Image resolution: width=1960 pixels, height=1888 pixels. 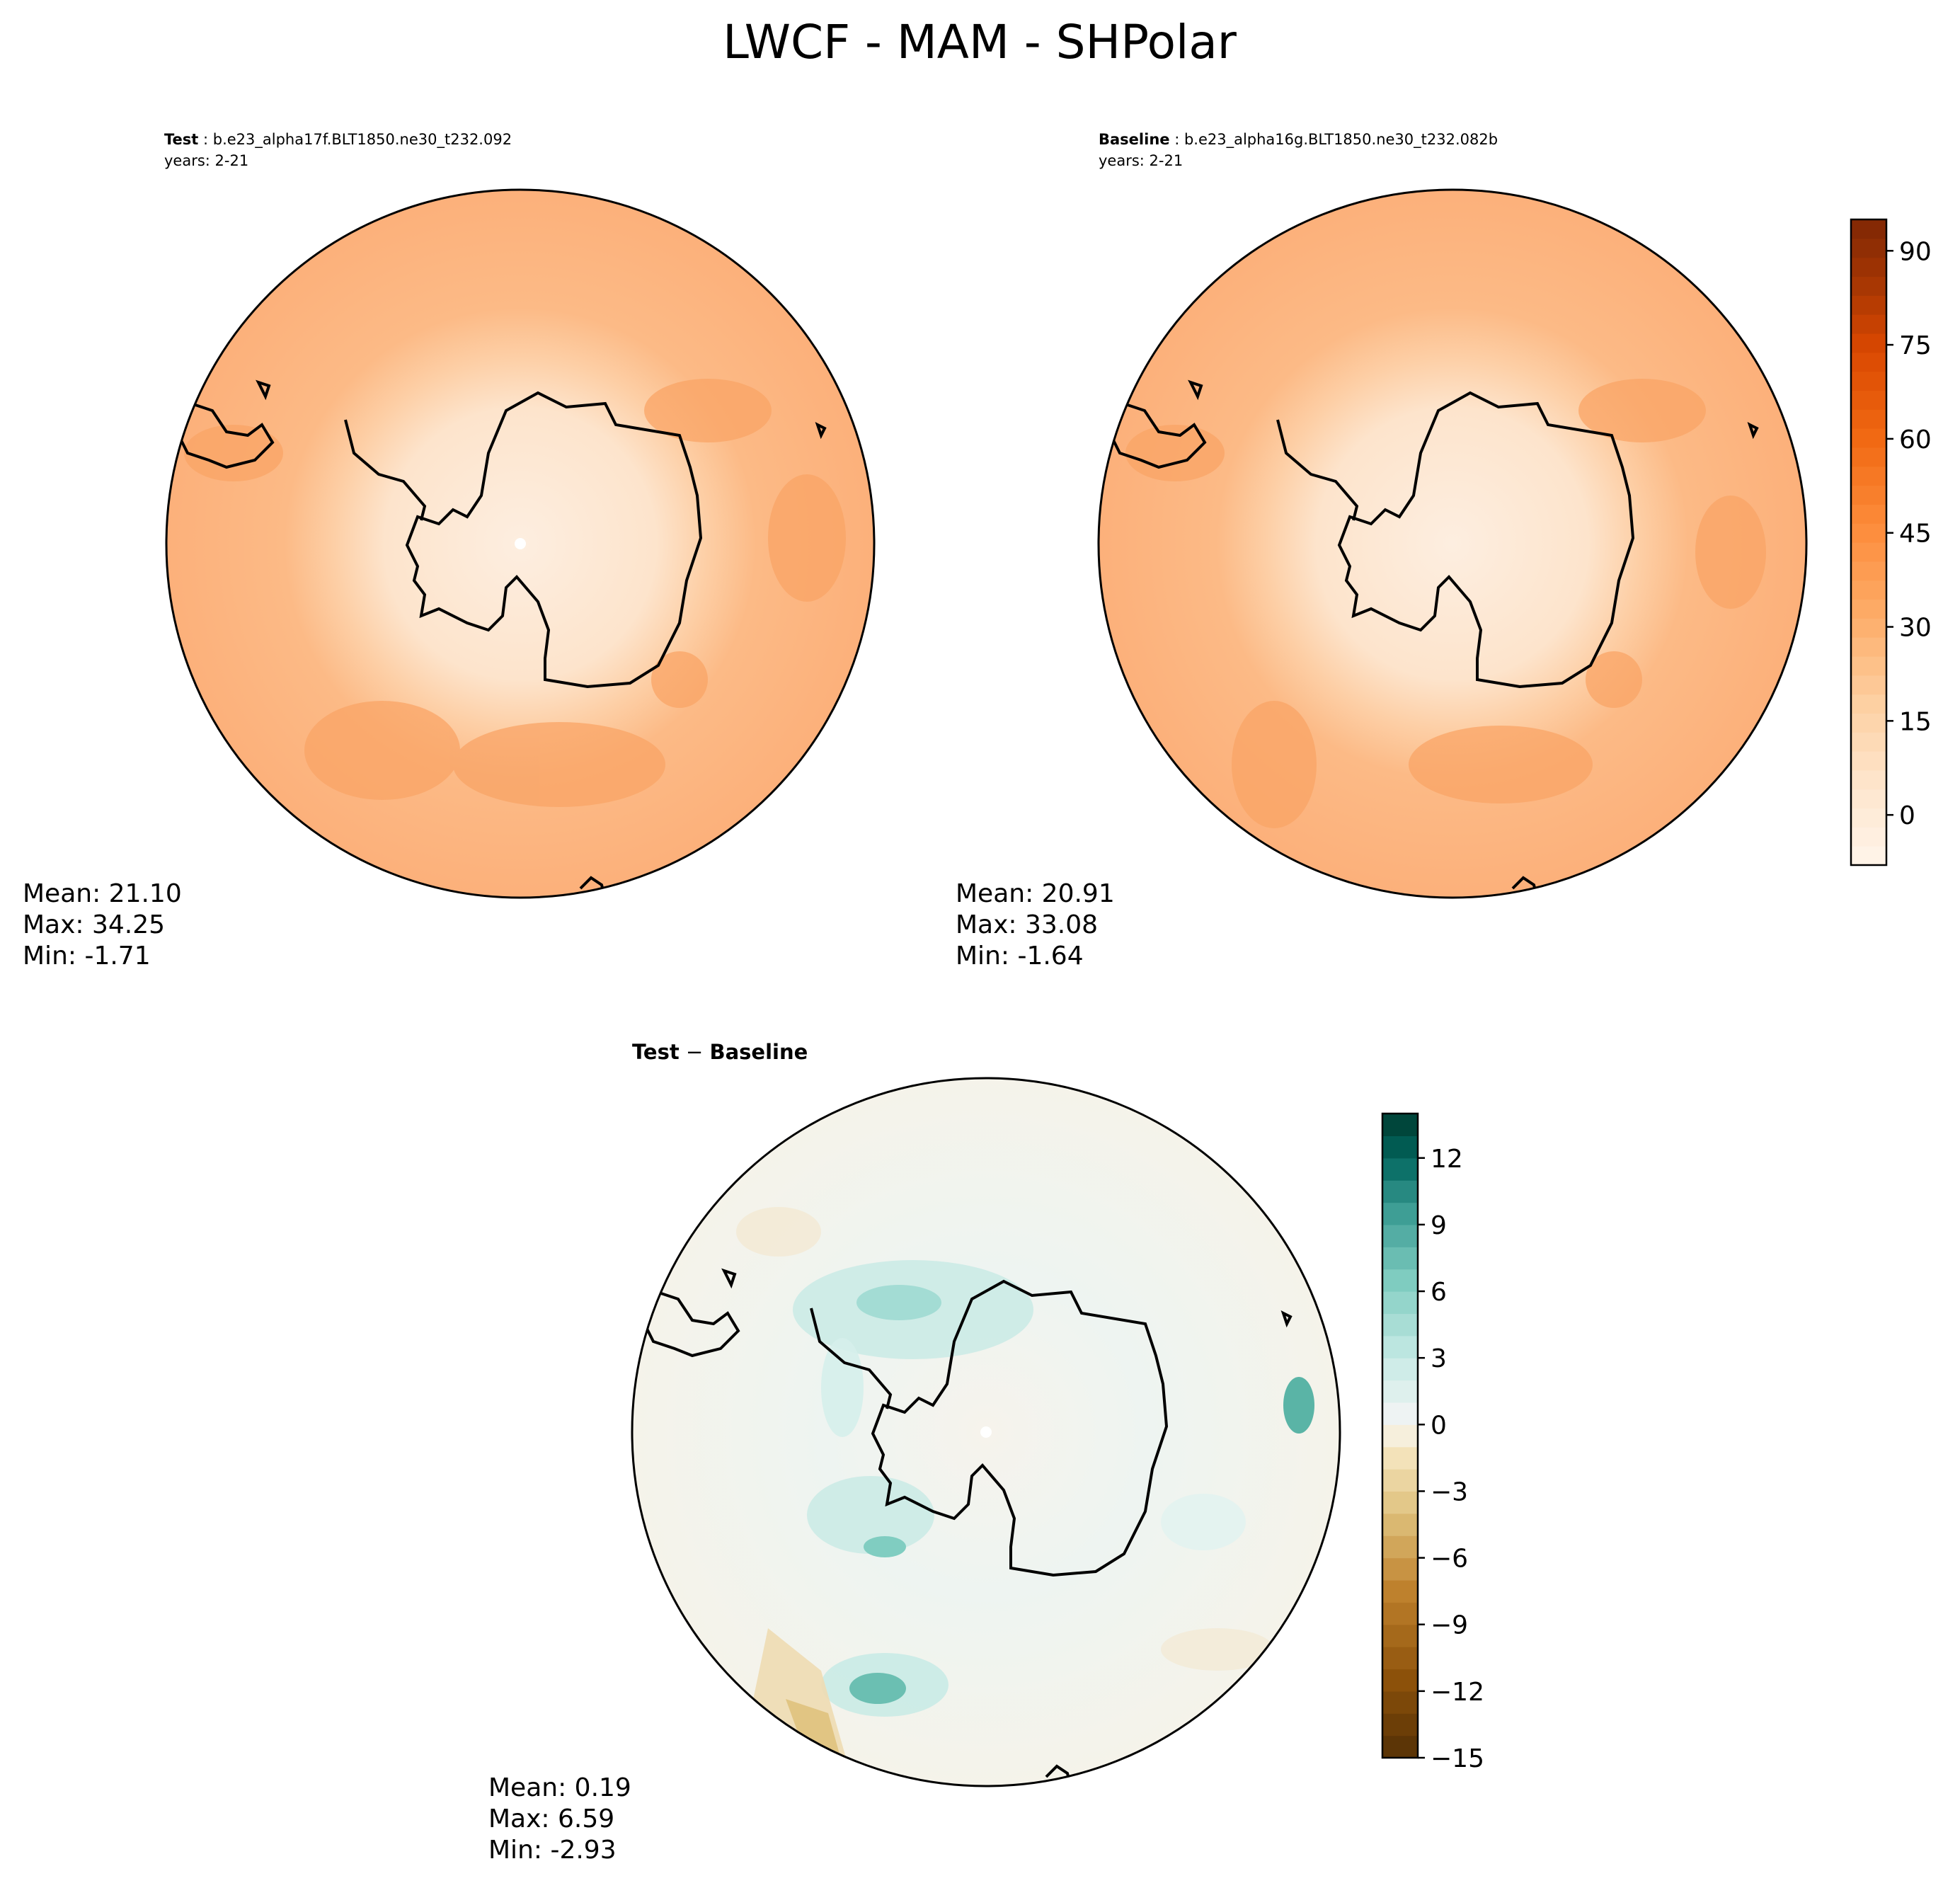 I want to click on brbg-colorbar-tick-label: 9, so click(x=1439, y=1225).